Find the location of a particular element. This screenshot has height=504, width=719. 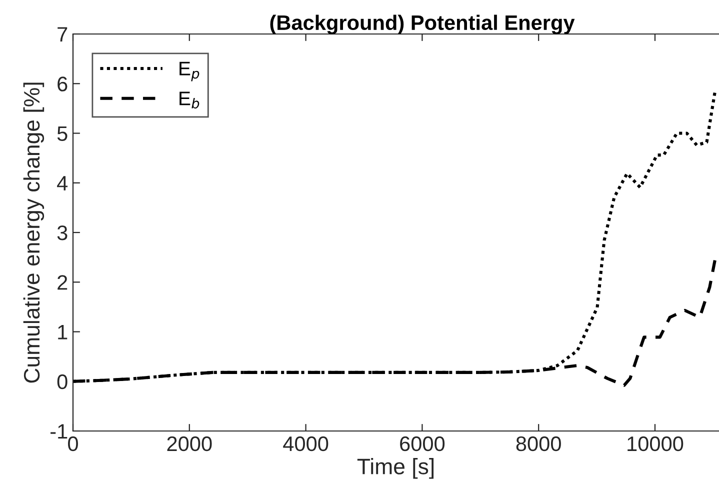

y-tick-label: 7 is located at coordinates (63, 34).